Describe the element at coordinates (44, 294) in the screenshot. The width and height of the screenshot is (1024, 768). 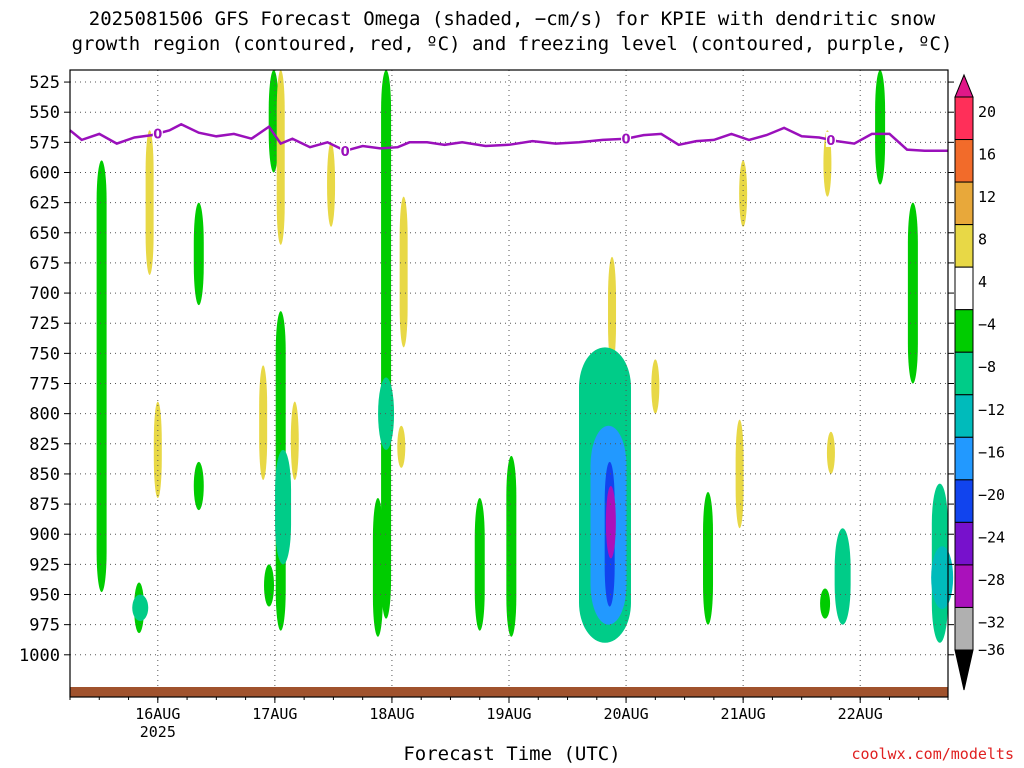
I see `y-tick-label: 700` at that location.